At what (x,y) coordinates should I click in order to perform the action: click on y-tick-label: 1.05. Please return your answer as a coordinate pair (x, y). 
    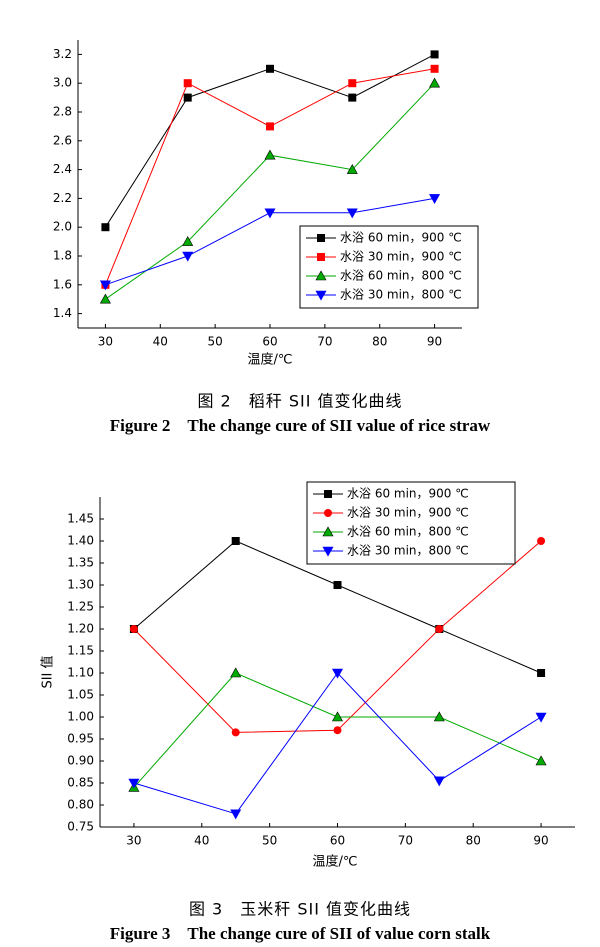
    Looking at the image, I should click on (80, 695).